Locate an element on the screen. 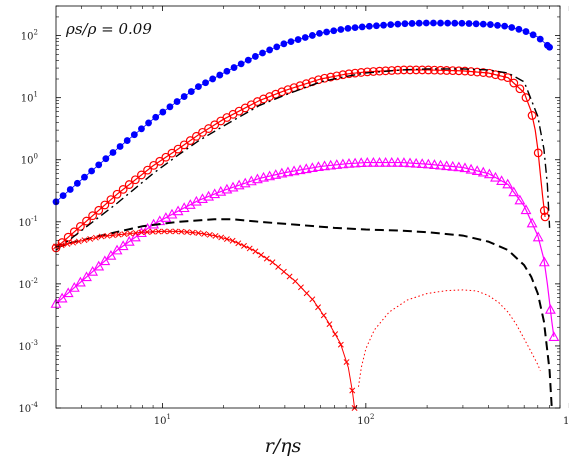  x-axis-label: r/ηs is located at coordinates (283, 446).